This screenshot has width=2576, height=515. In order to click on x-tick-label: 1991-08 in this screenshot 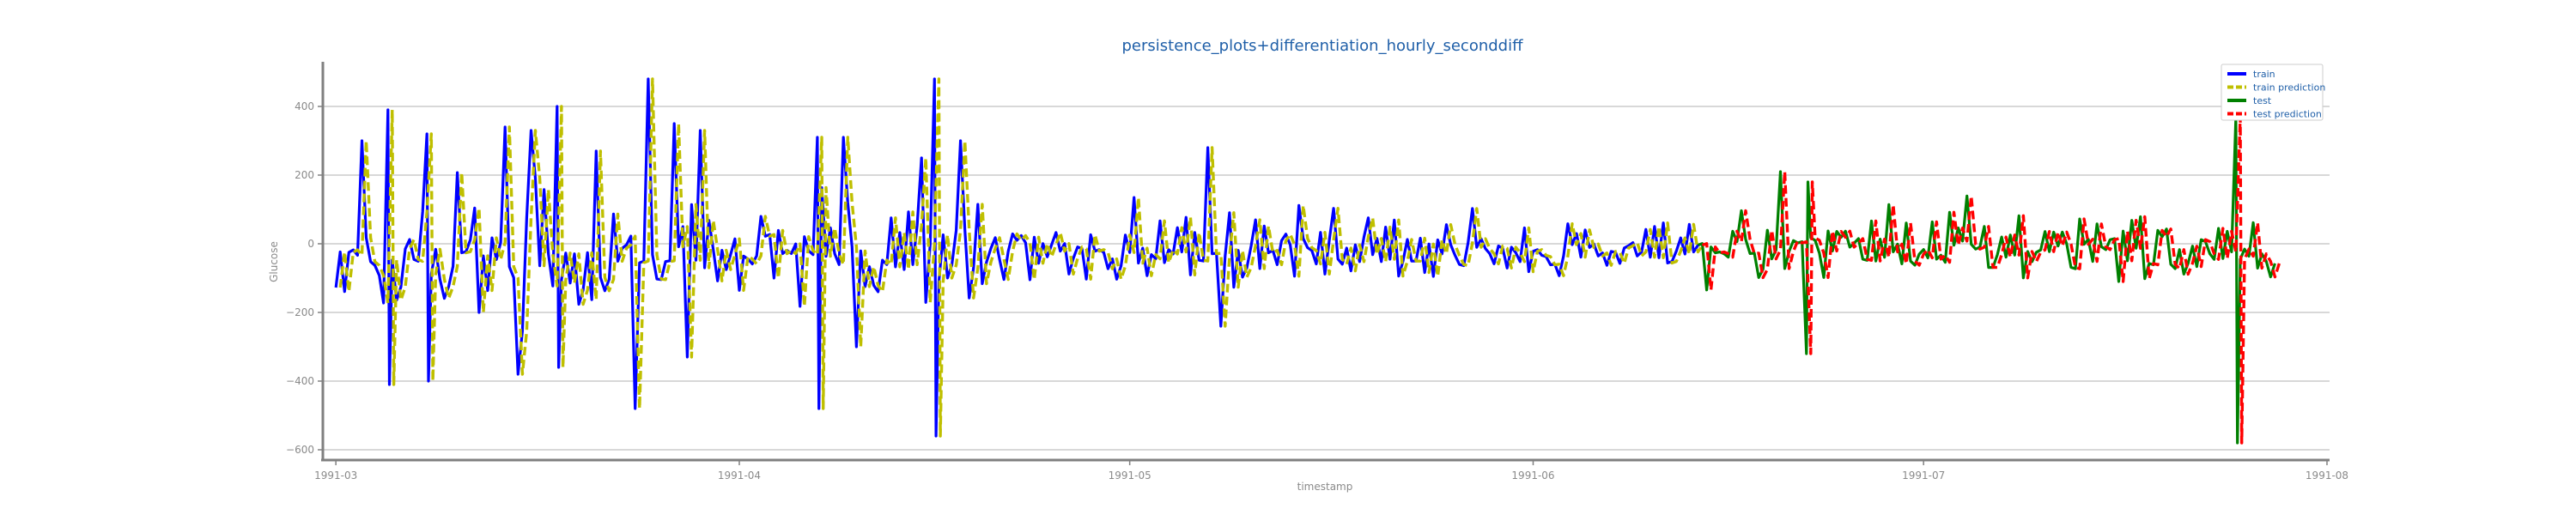, I will do `click(2327, 476)`.